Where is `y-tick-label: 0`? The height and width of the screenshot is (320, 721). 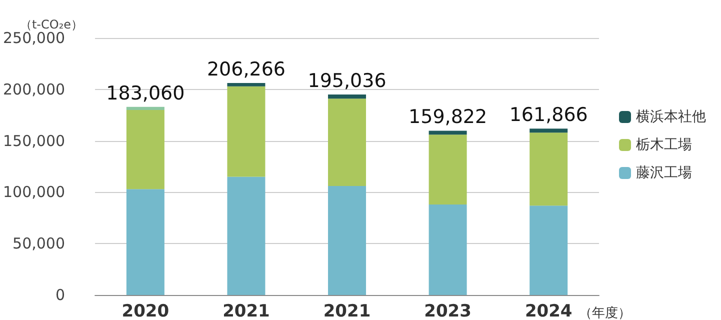 y-tick-label: 0 is located at coordinates (60, 295).